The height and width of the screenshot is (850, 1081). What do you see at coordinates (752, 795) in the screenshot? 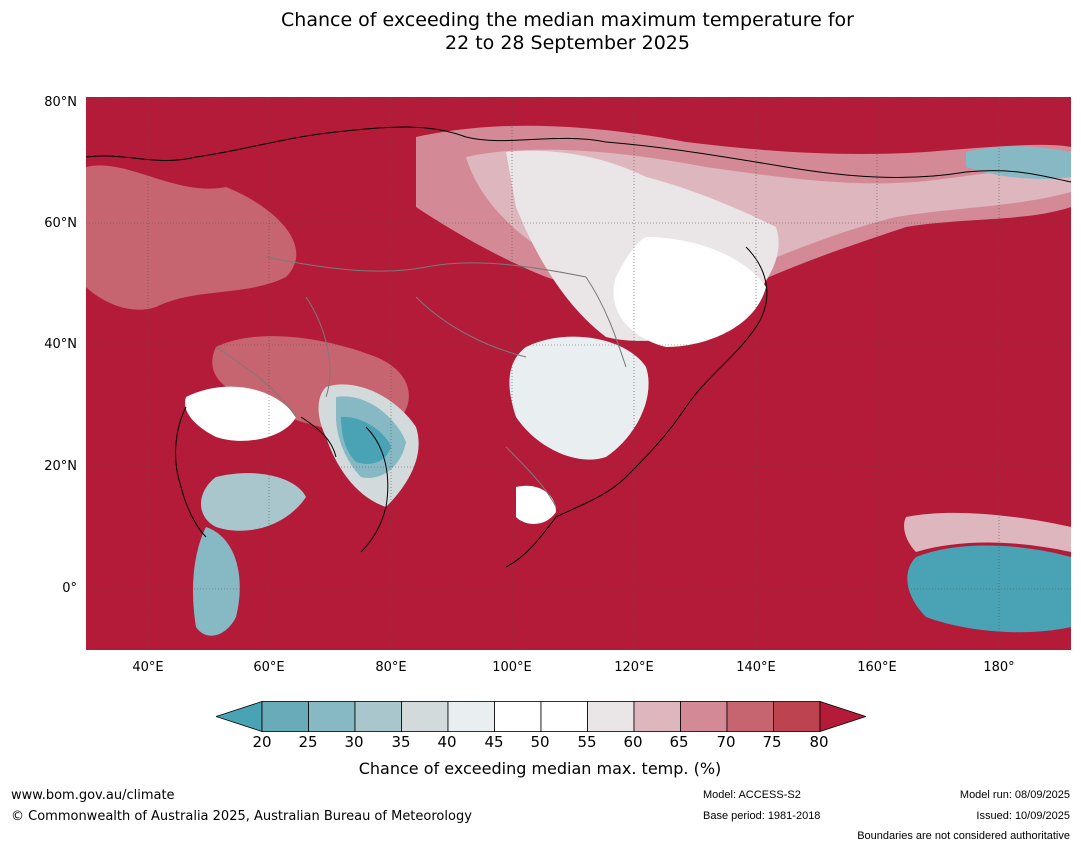
I see `model-name: Model: ACCESS-S2` at bounding box center [752, 795].